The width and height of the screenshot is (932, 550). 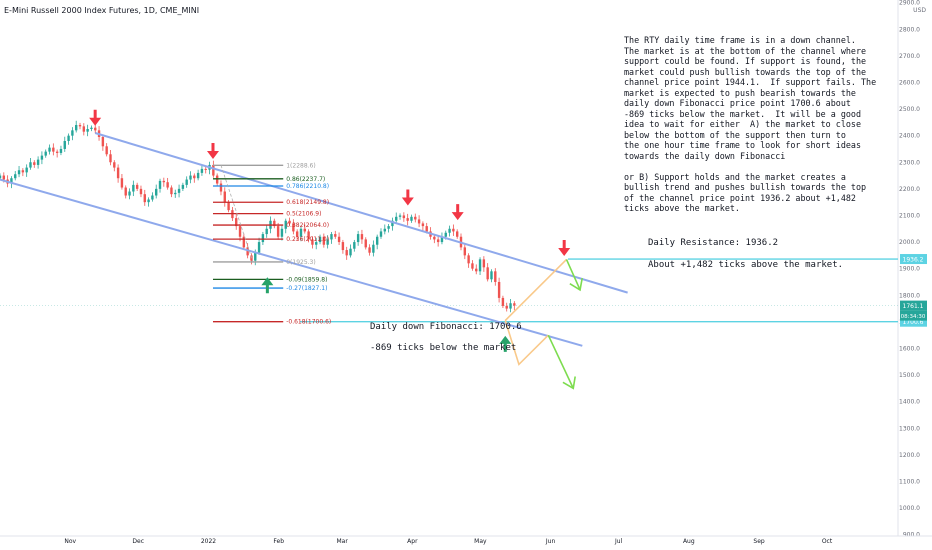 I want to click on price-tick-label: 1600.0, so click(x=909, y=348).